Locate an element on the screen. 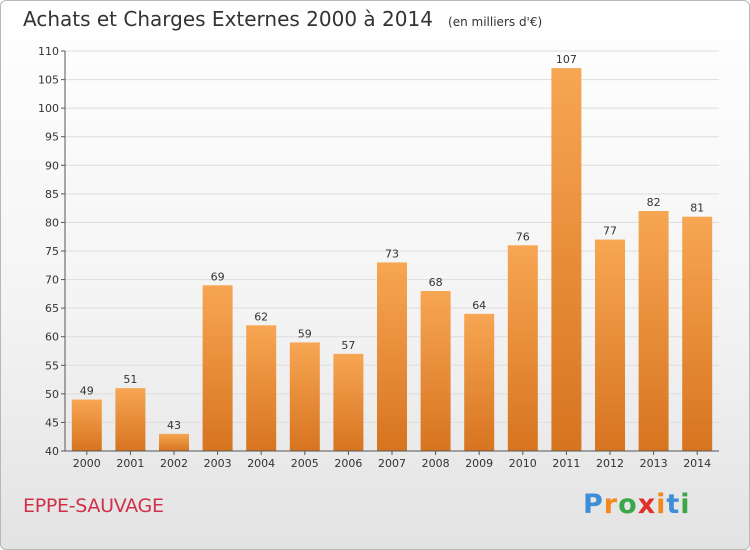  logo-letter-3: x is located at coordinates (647, 504).